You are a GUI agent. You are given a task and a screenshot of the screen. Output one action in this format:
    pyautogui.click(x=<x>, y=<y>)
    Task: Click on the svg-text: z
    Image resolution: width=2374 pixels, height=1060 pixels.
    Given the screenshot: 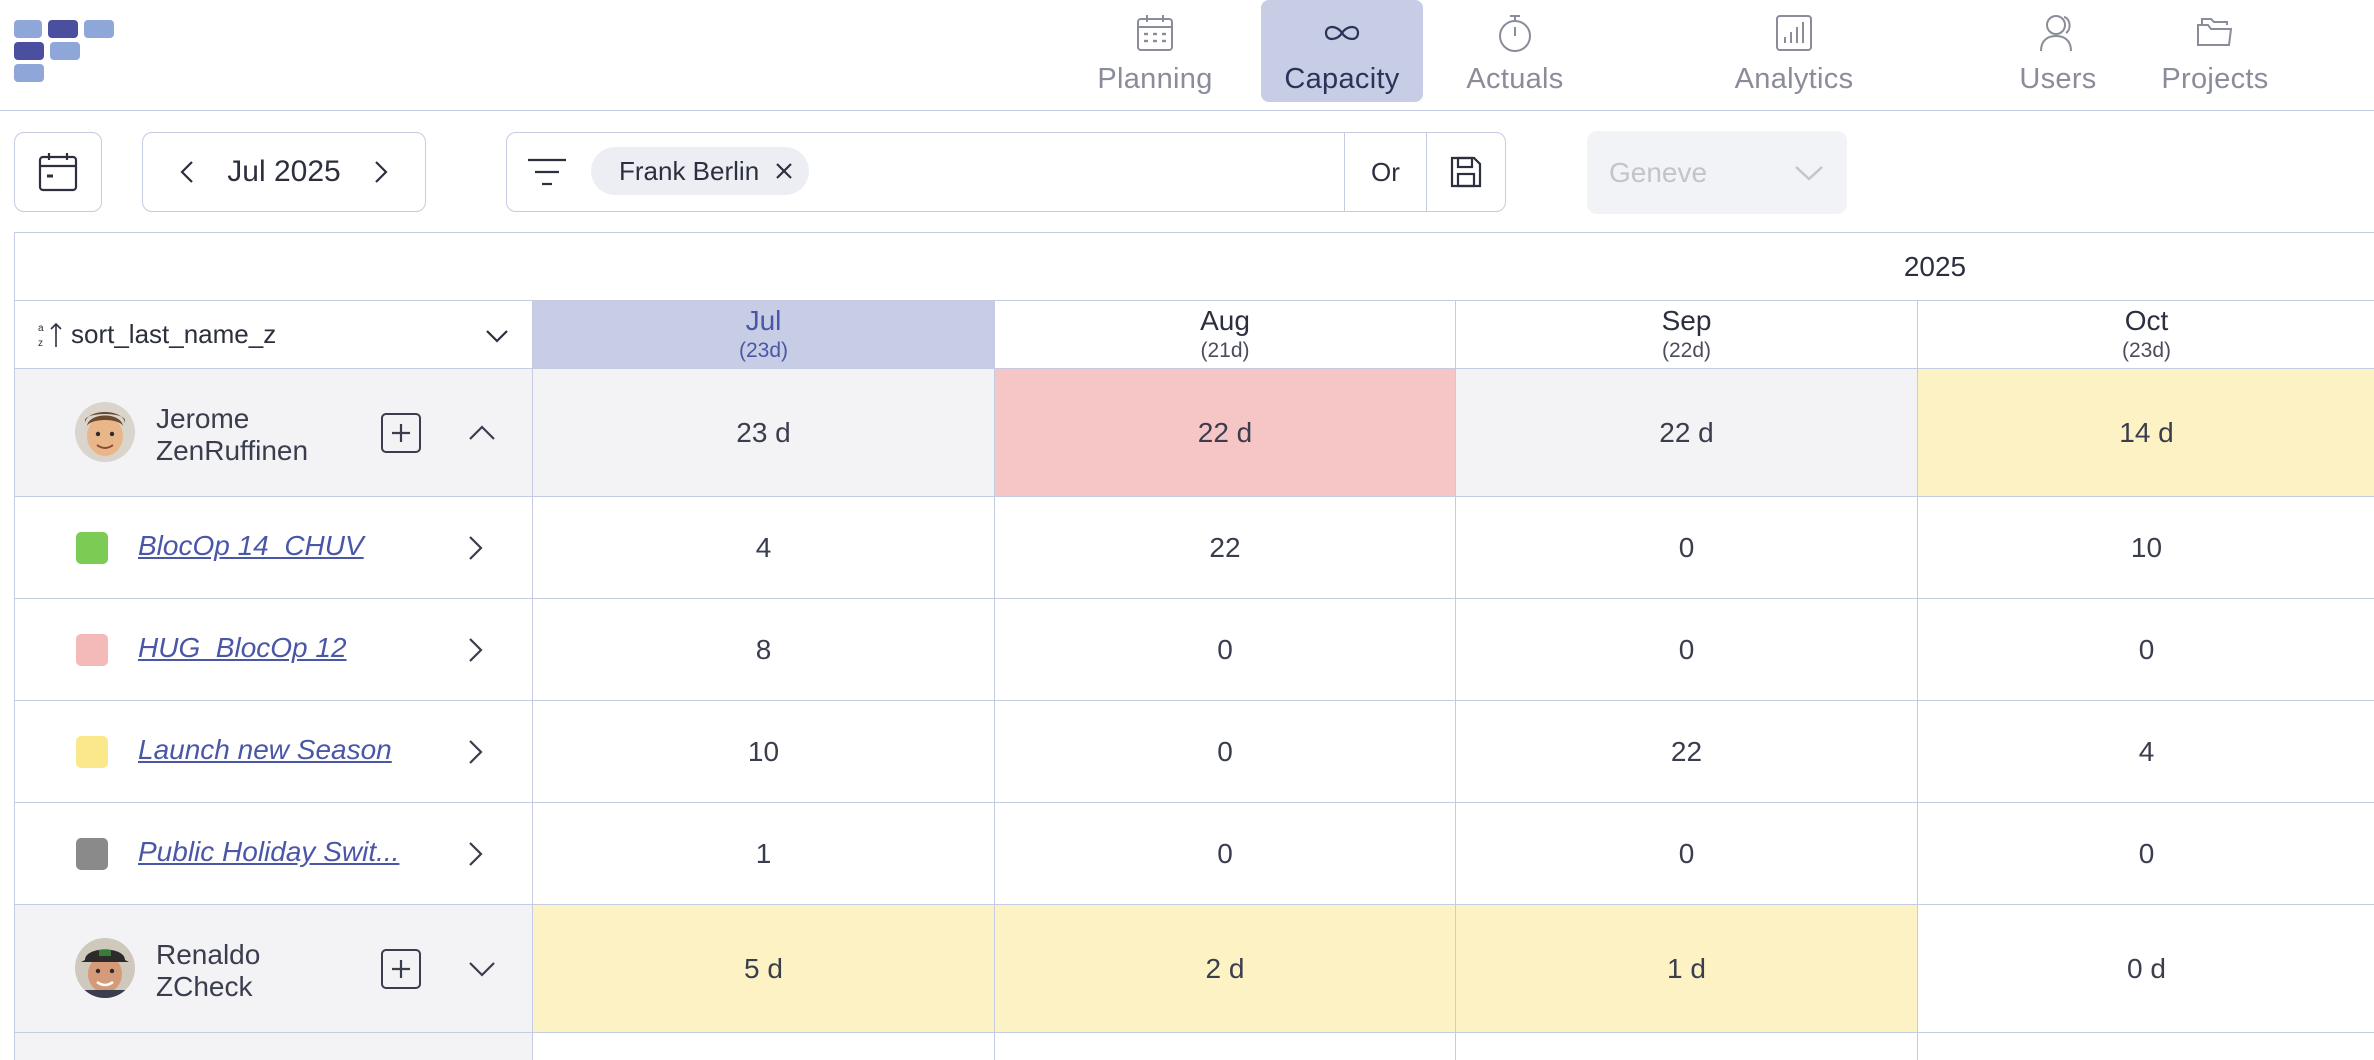 What is the action you would take?
    pyautogui.click(x=40, y=343)
    